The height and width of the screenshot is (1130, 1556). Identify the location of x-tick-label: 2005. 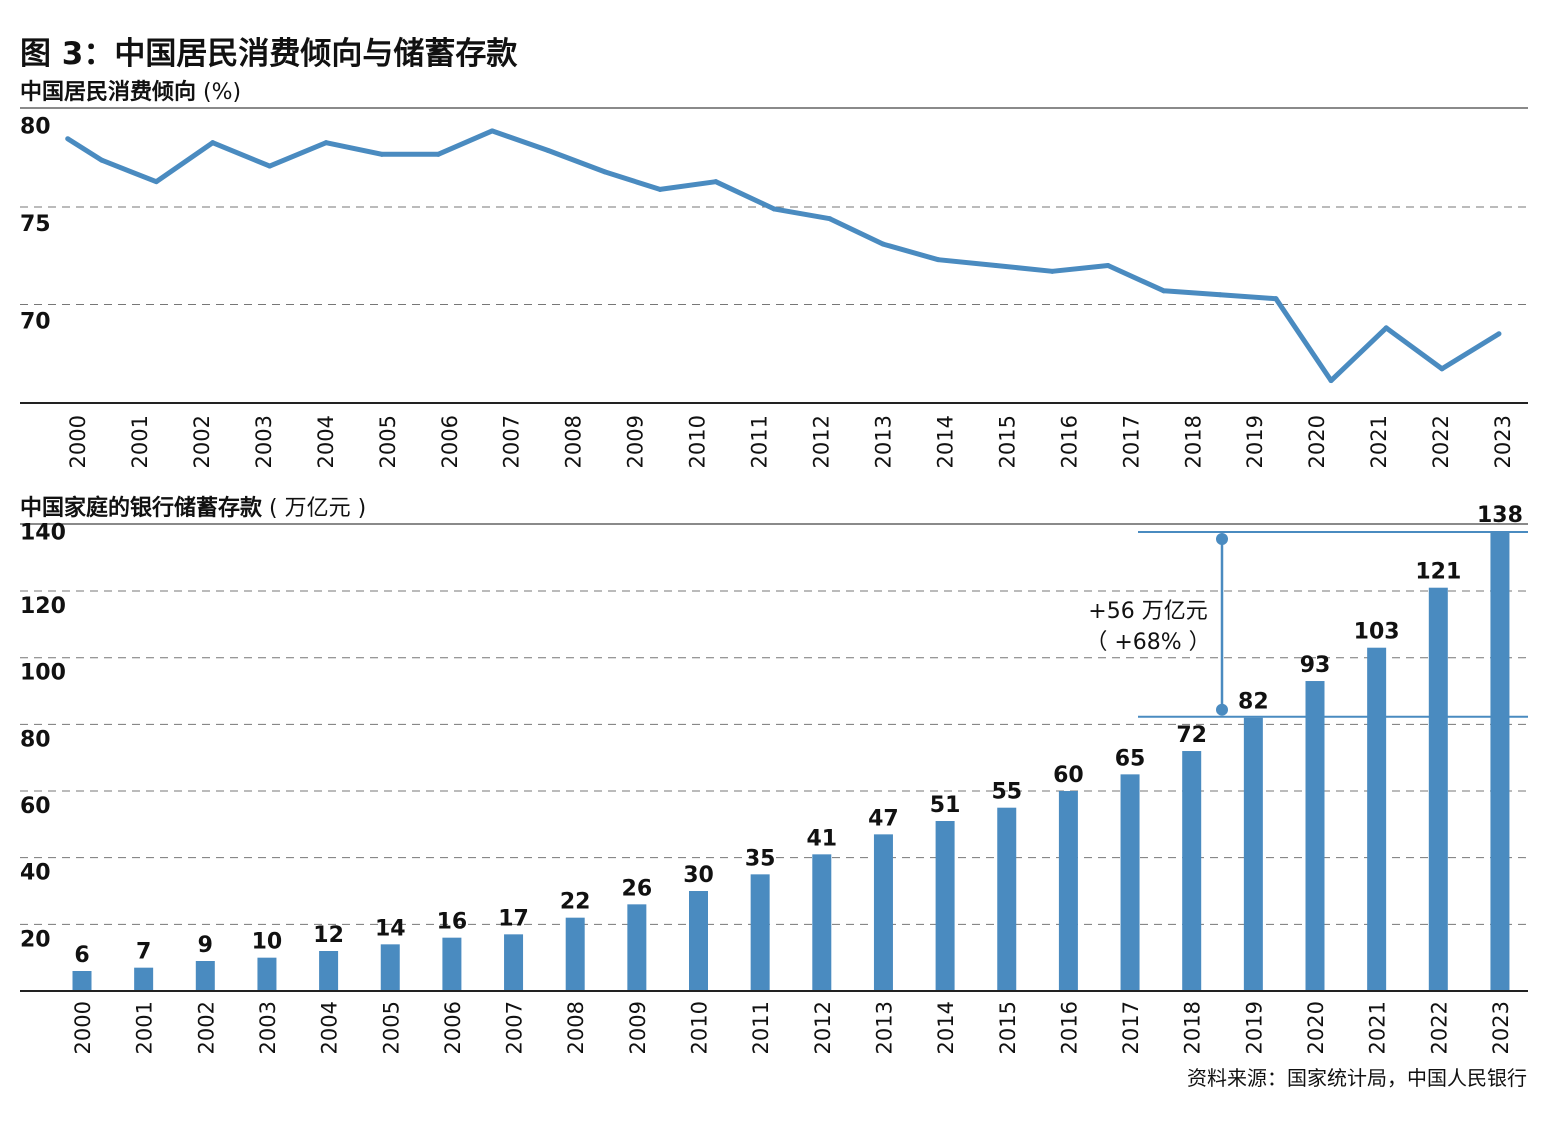
(391, 1027).